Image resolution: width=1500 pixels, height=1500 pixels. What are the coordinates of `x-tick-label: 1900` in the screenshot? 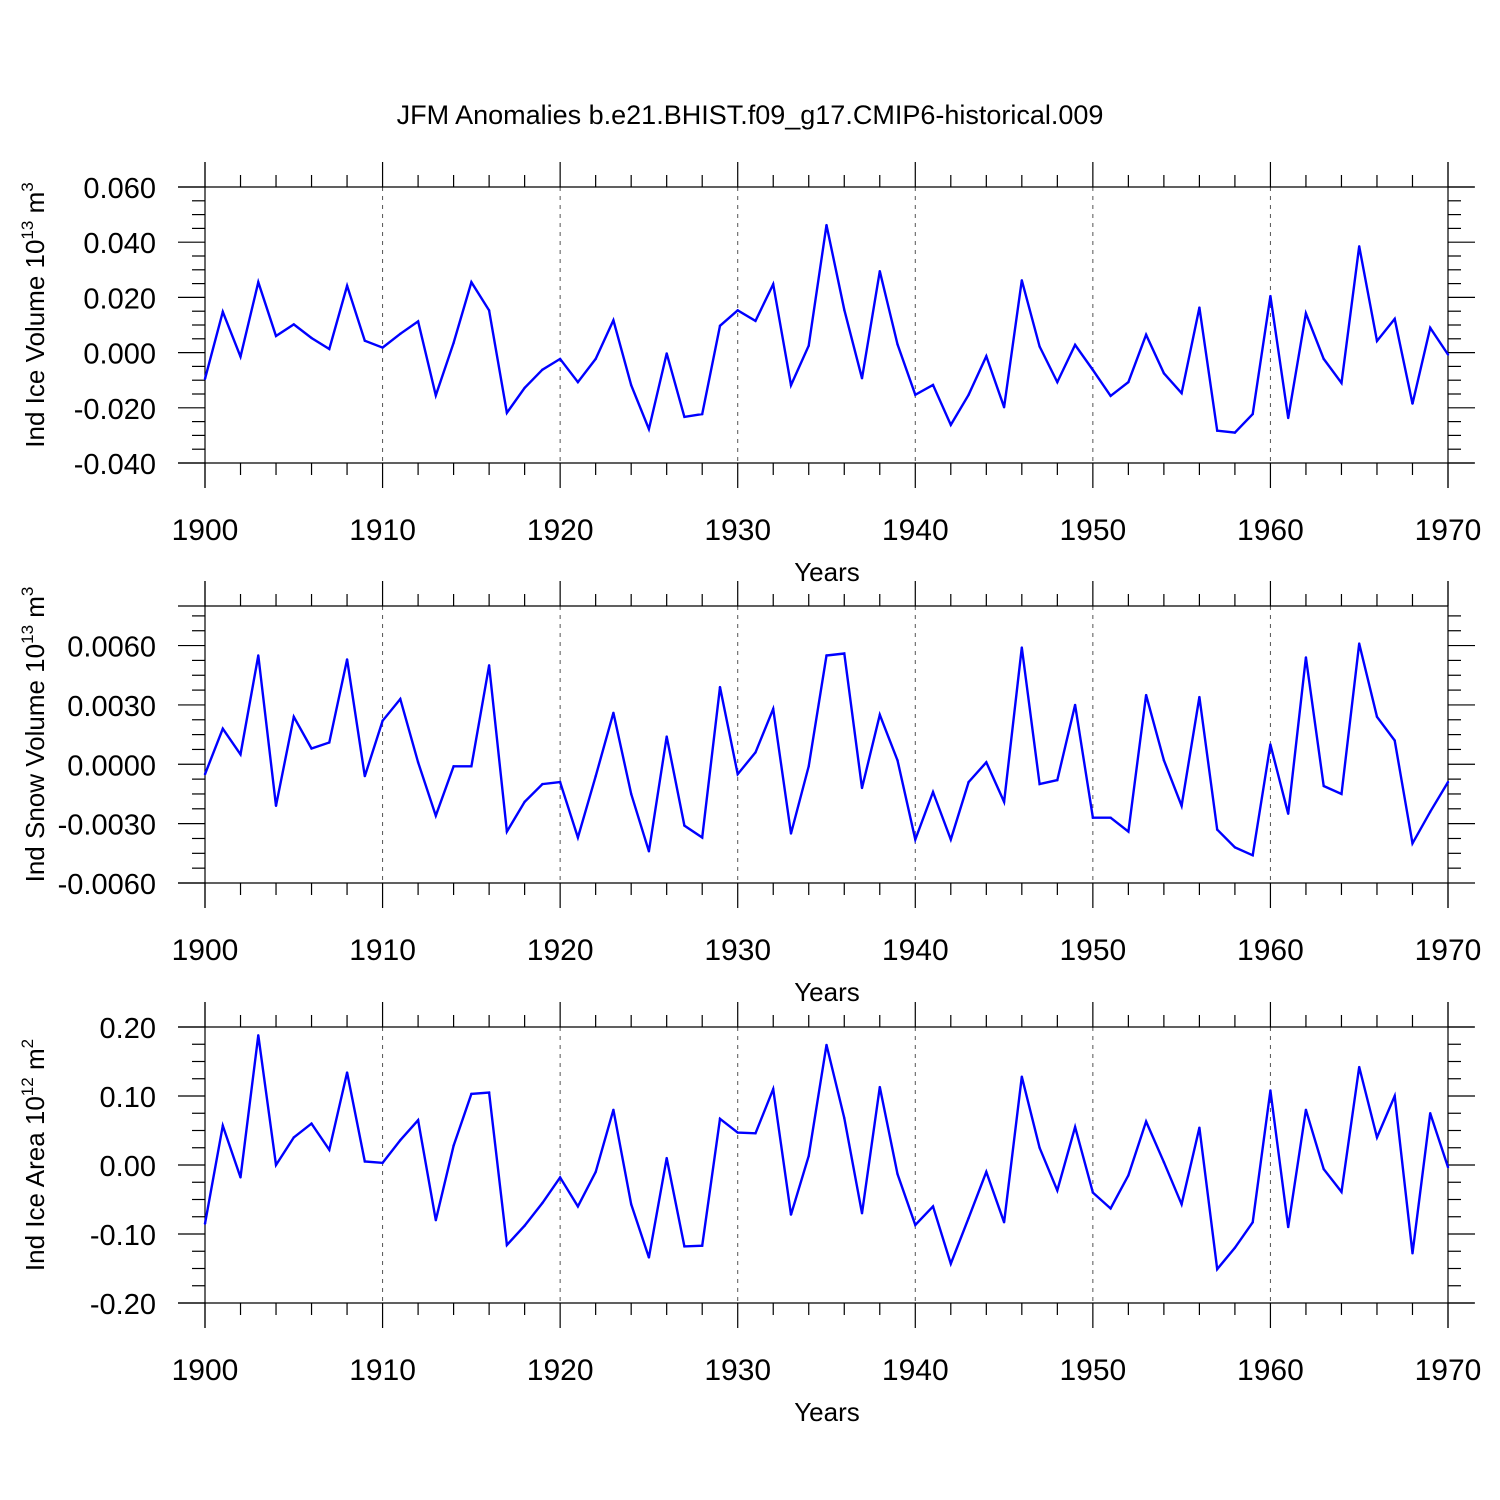 It's located at (205, 1370).